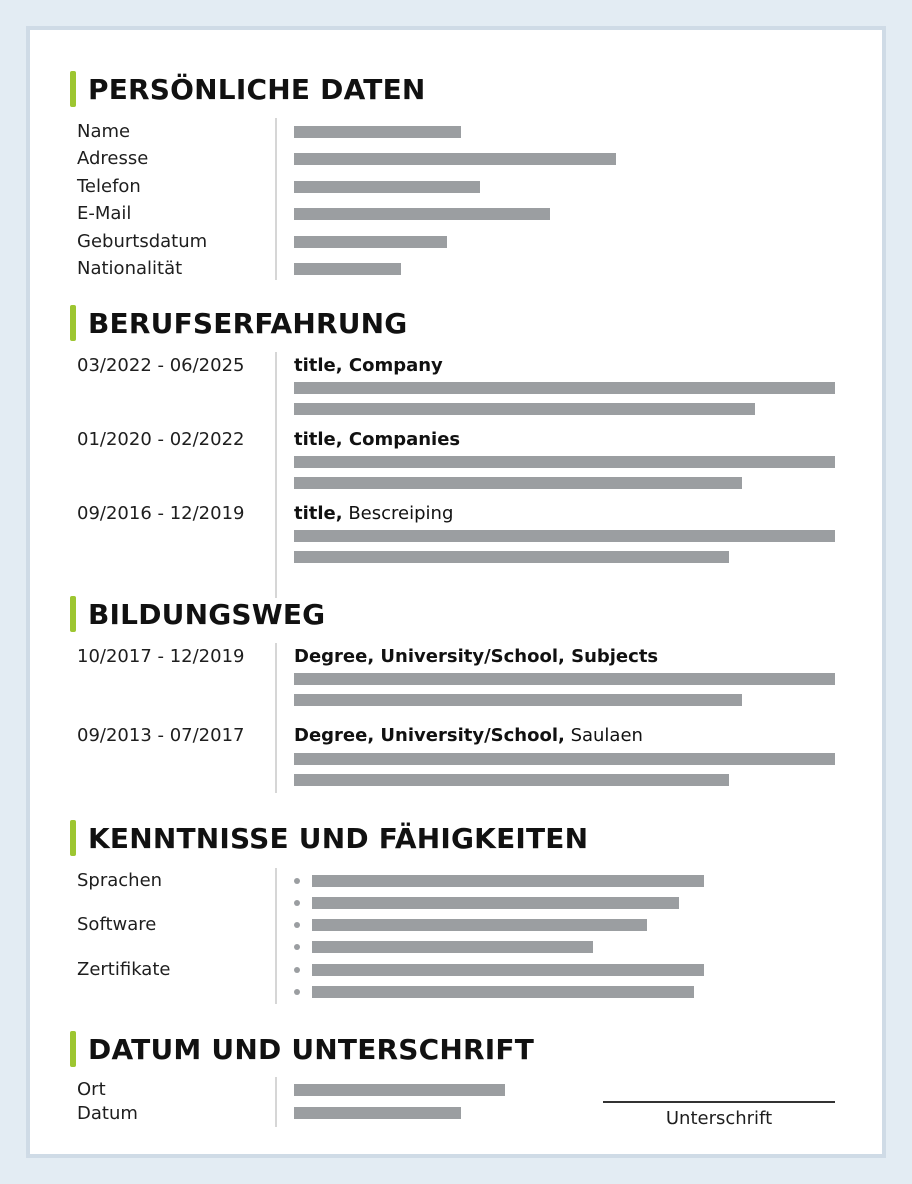 Image resolution: width=912 pixels, height=1184 pixels. Describe the element at coordinates (719, 1102) in the screenshot. I see `signature-line` at that location.